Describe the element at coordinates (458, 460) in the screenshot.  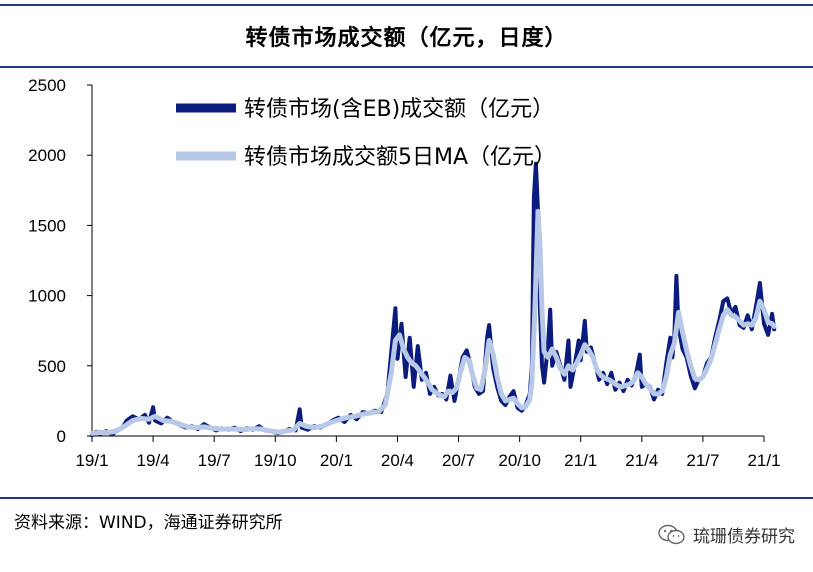
I see `x-tick-label: 20/7` at that location.